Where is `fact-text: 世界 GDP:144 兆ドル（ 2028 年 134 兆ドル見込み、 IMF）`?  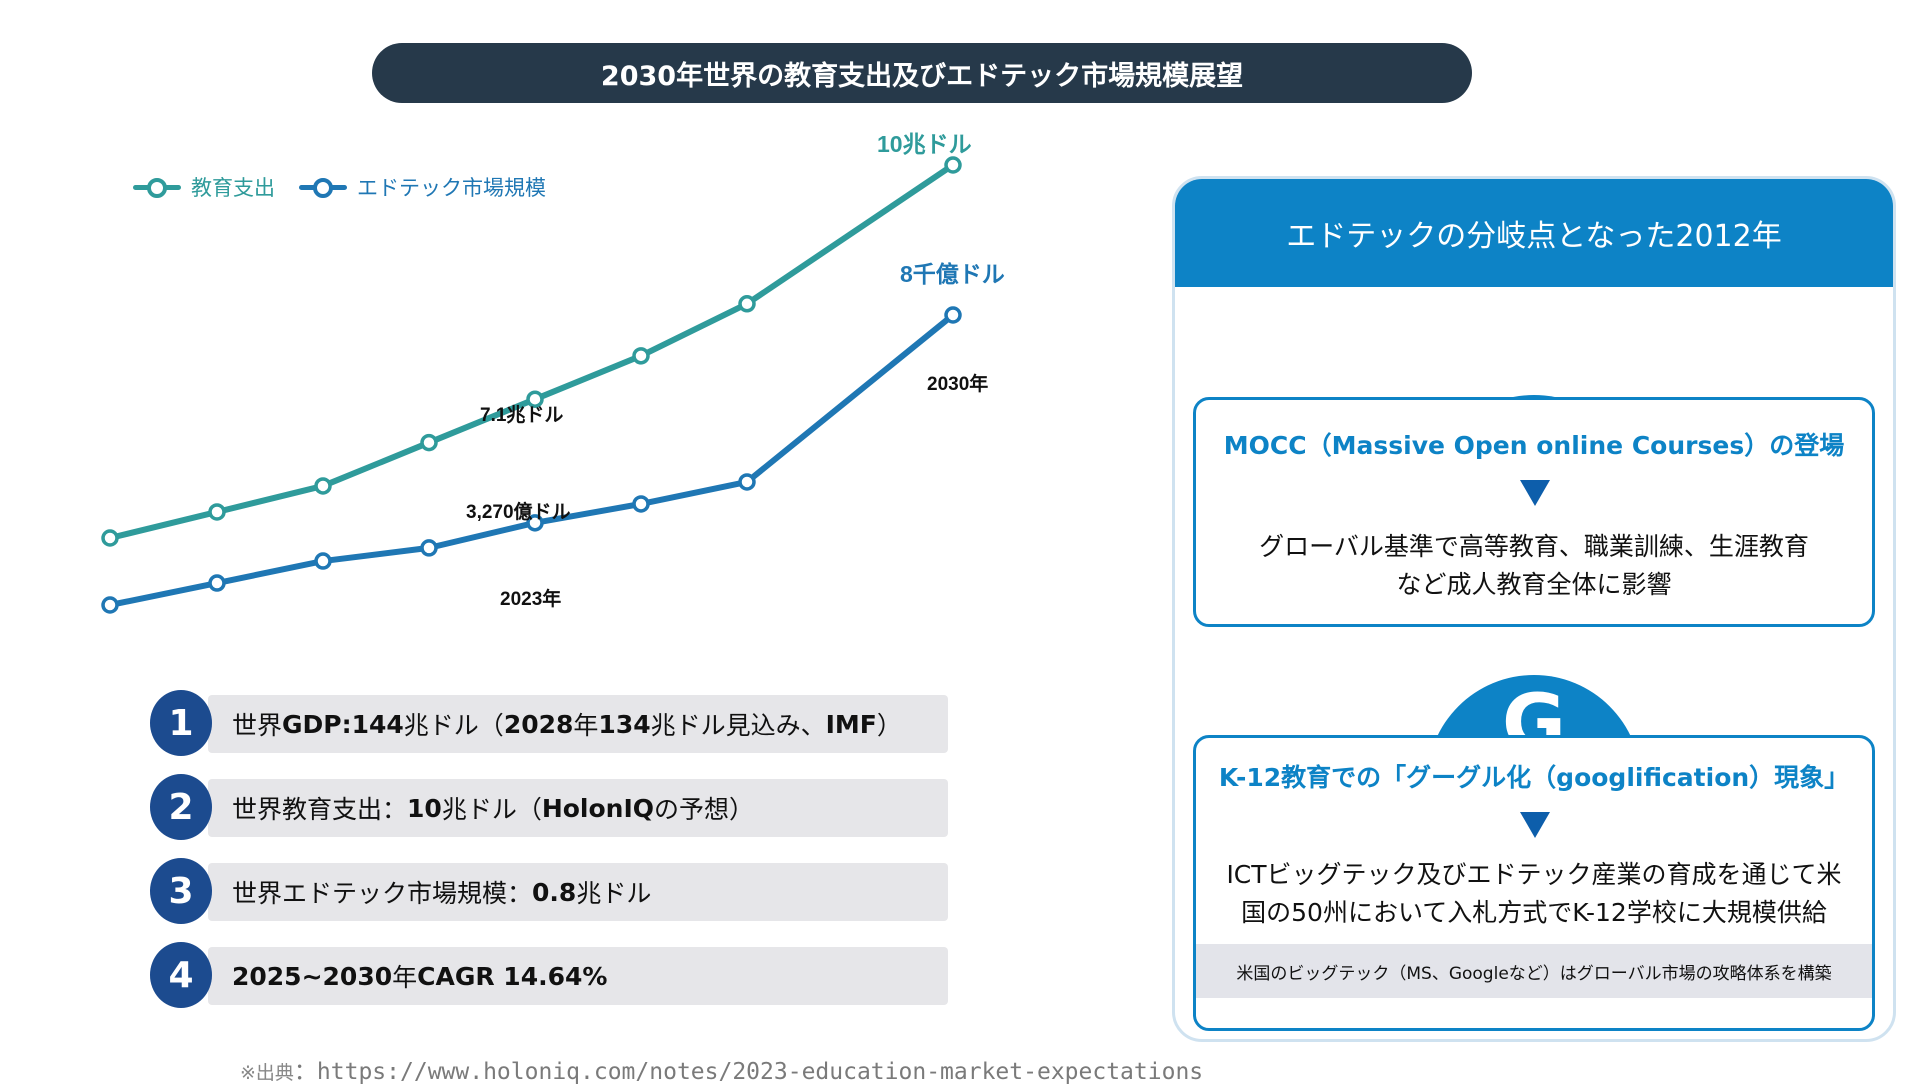
fact-text: 世界 GDP:144 兆ドル（ 2028 年 134 兆ドル見込み、 IMF） is located at coordinates (567, 724).